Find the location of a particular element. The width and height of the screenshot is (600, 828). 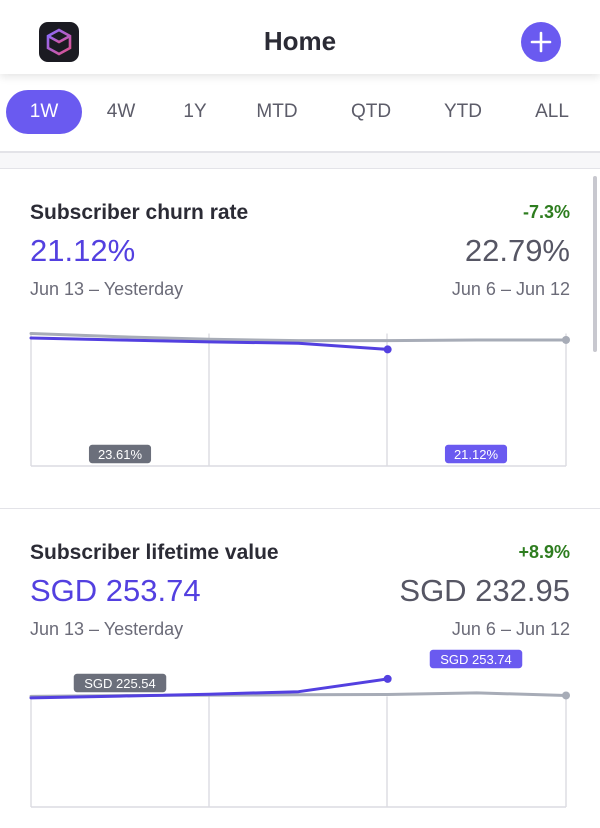

previous-series-line is located at coordinates (298, 337).